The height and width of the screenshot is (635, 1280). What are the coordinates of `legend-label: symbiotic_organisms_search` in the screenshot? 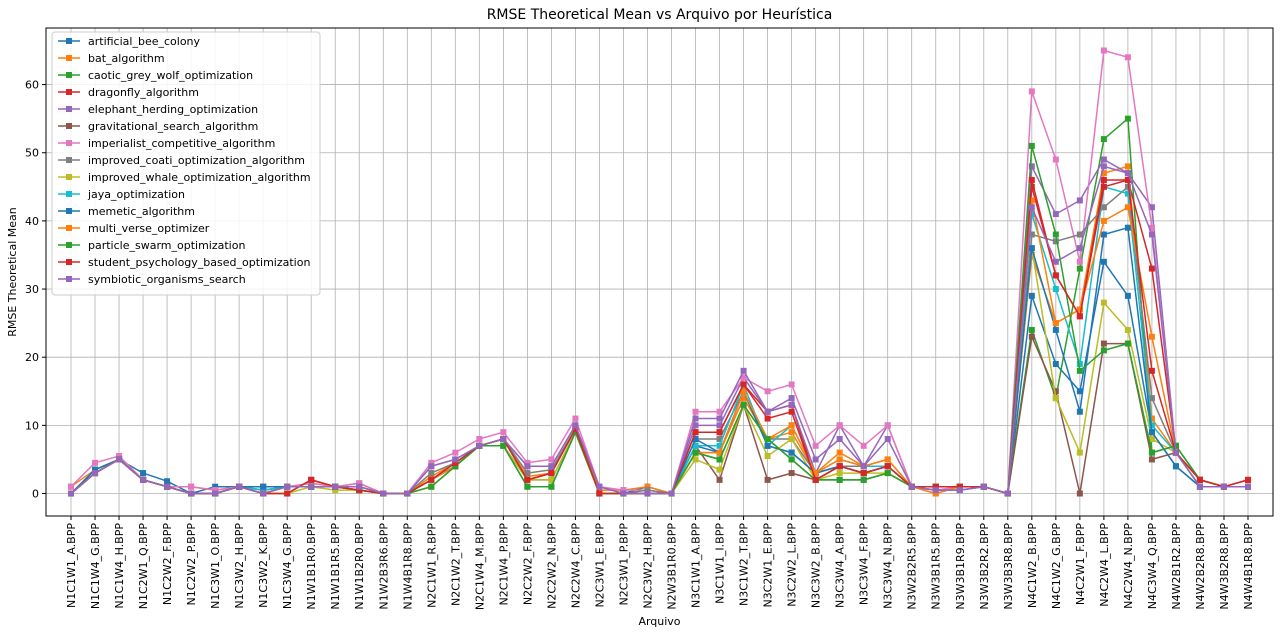 It's located at (167, 279).